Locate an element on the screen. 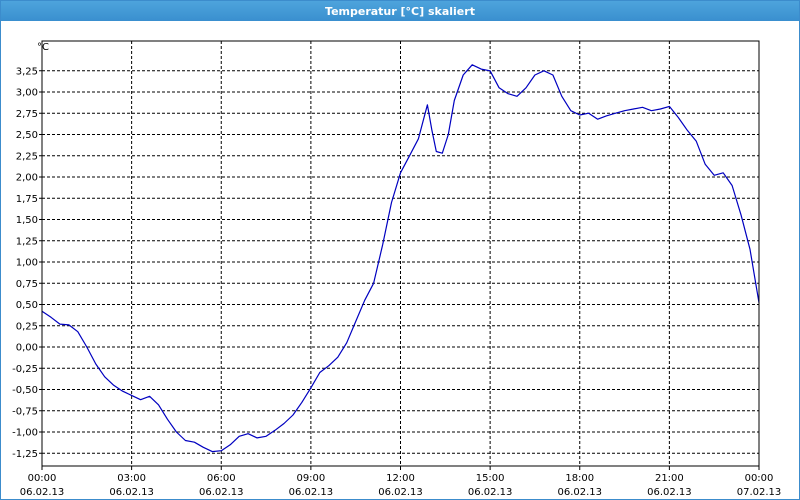 This screenshot has width=800, height=500. y-tick-label: 2,00 is located at coordinates (27, 178).